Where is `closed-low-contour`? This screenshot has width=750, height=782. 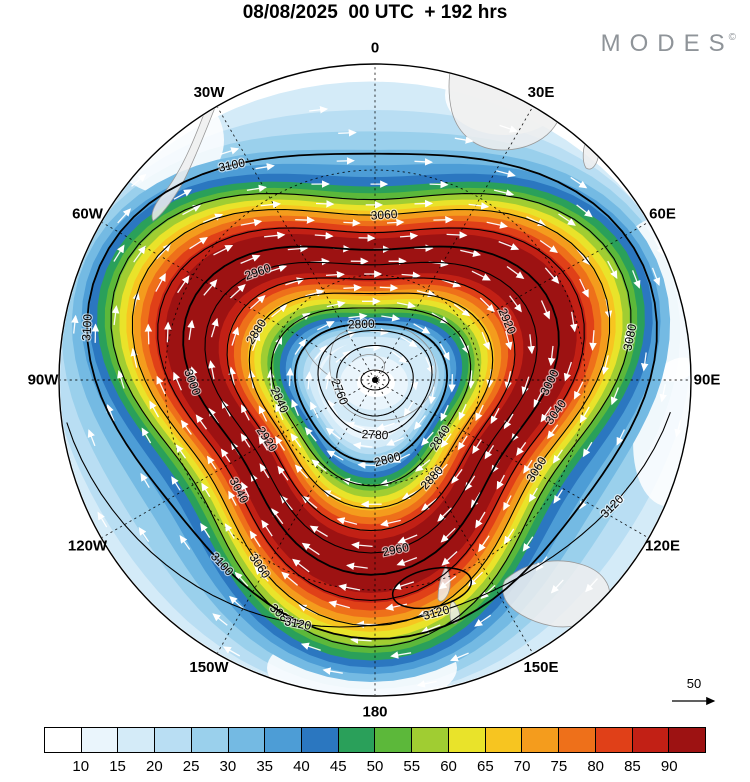
closed-low-contour is located at coordinates (432, 588).